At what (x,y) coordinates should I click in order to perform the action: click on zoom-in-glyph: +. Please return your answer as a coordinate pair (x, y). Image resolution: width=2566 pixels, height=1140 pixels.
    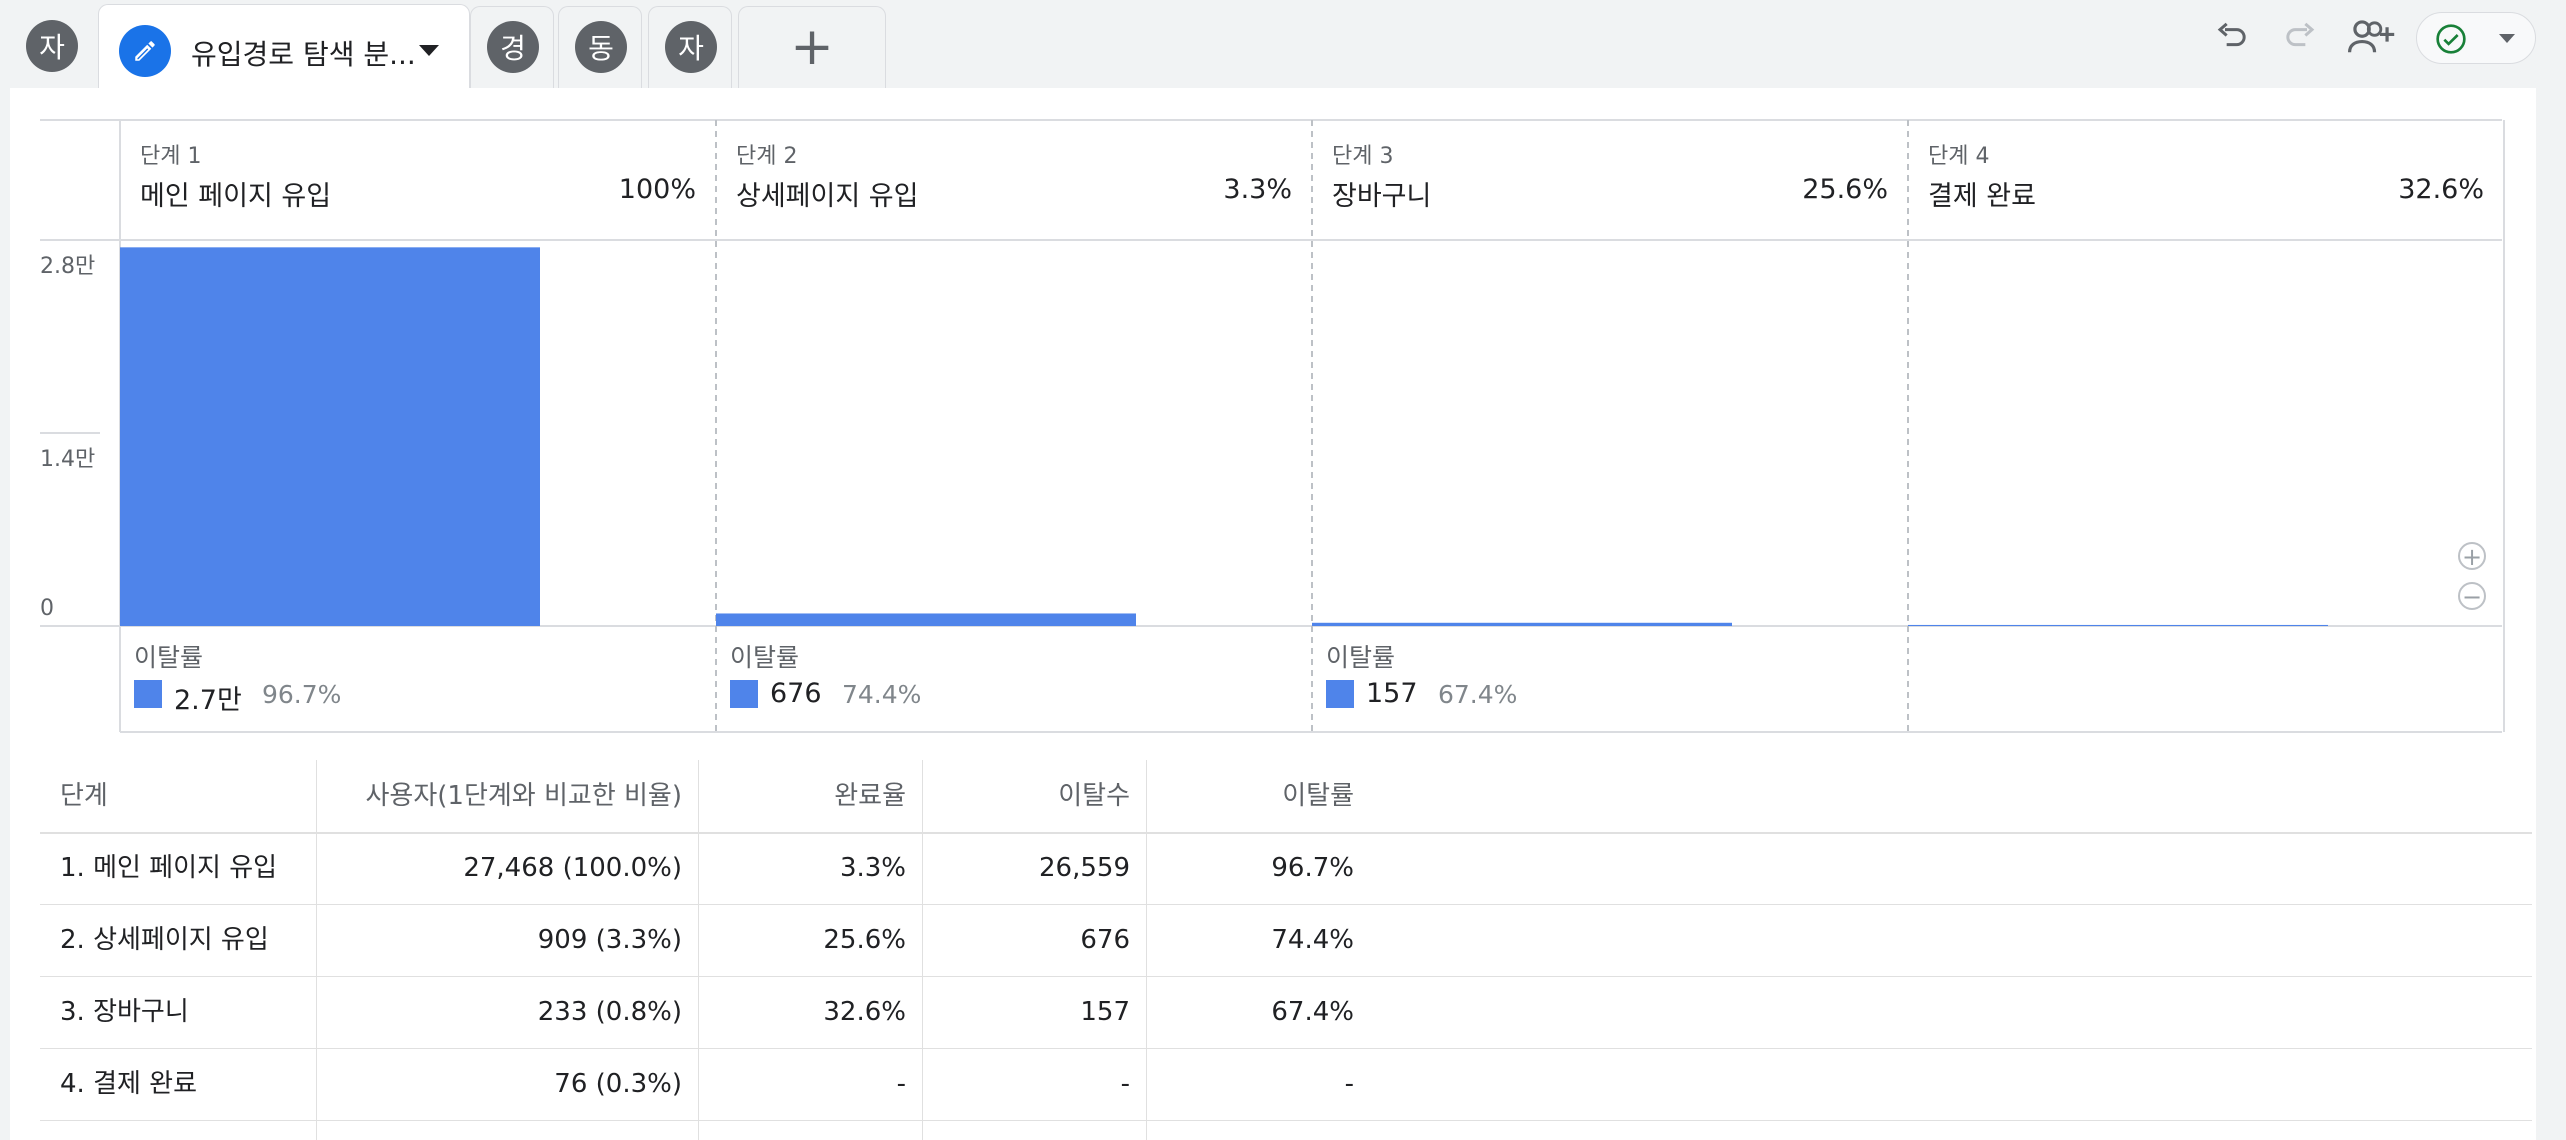
    Looking at the image, I should click on (2472, 557).